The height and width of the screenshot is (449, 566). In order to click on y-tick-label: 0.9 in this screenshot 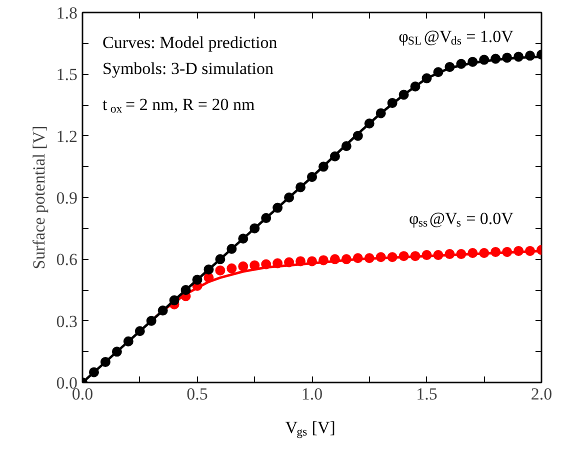, I will do `click(67, 198)`.